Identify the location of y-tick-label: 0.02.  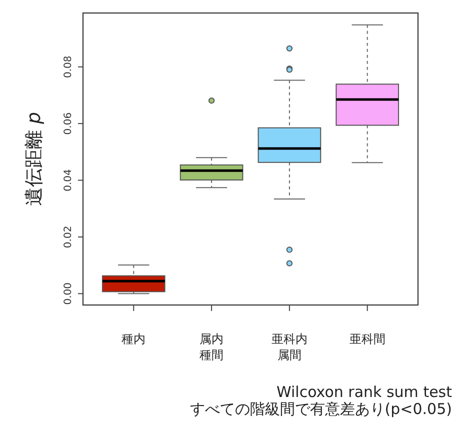
(68, 237).